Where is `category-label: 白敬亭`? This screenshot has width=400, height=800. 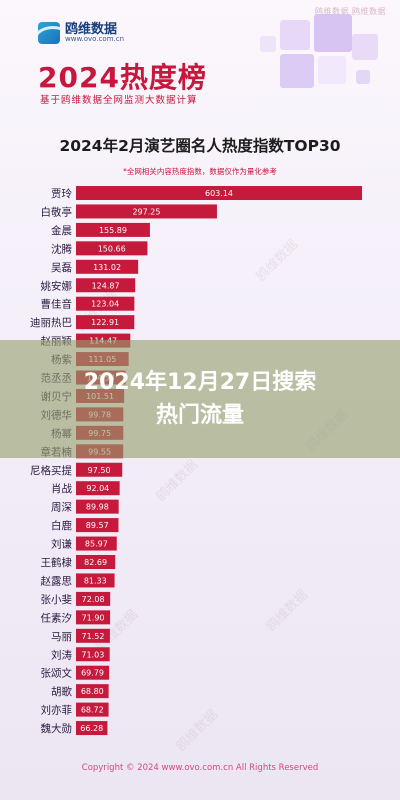
category-label: 白敬亭 is located at coordinates (57, 211).